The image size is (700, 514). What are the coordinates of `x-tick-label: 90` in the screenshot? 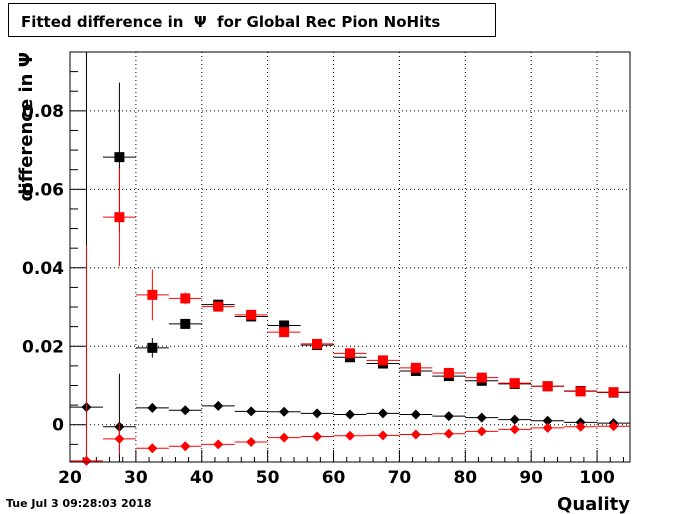 It's located at (531, 478).